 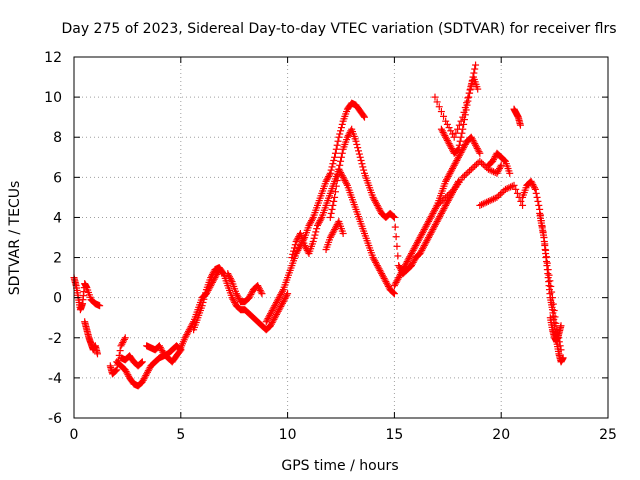 What do you see at coordinates (57, 259) in the screenshot?
I see `y-tick-label: 2` at bounding box center [57, 259].